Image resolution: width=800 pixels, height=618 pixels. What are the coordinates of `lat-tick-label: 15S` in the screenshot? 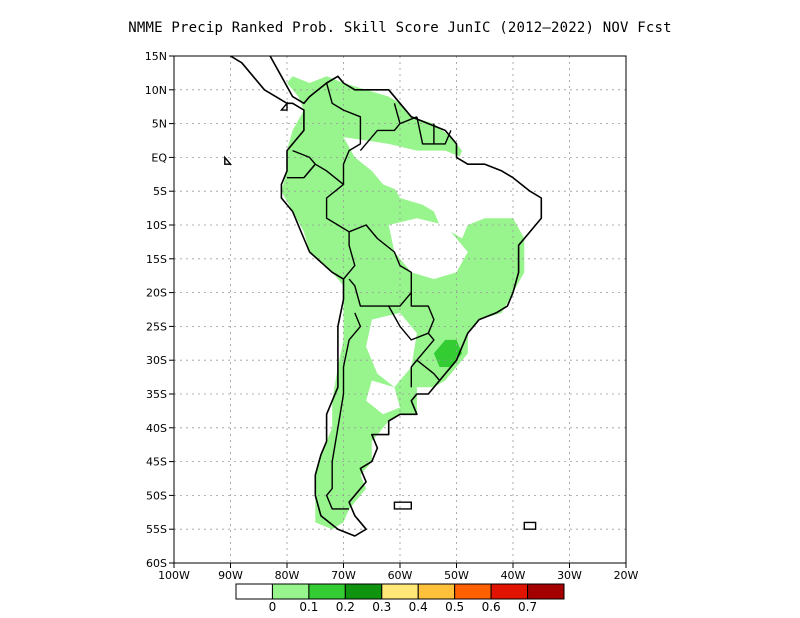 It's located at (156, 259).